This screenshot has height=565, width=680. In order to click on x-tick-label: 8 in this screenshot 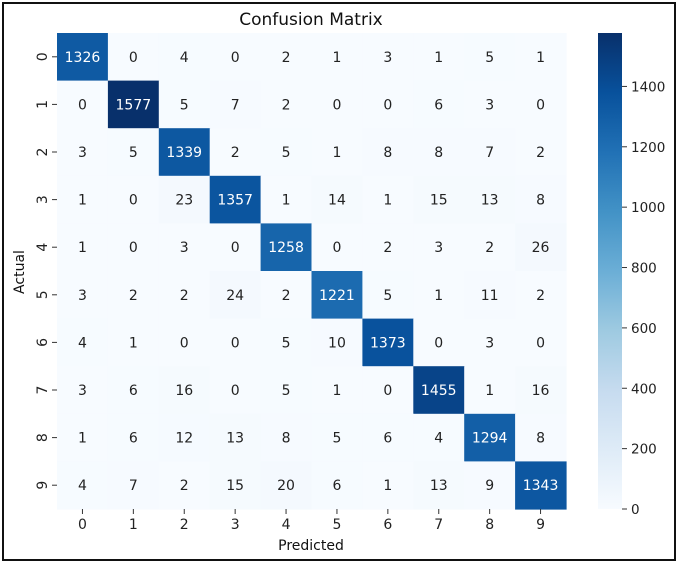, I will do `click(489, 525)`.